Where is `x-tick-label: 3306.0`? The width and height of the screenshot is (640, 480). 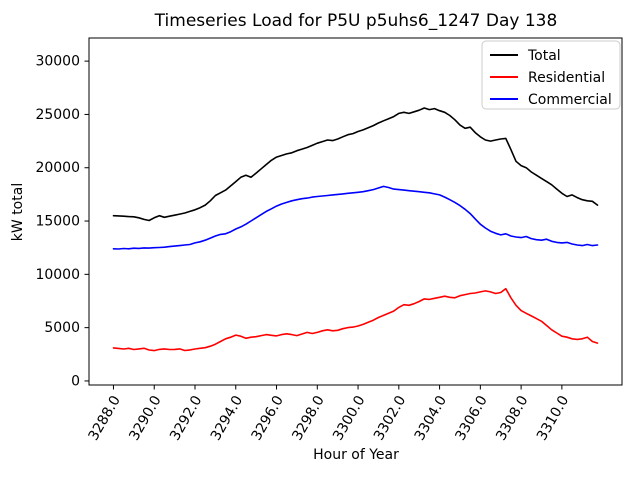
x-tick-label: 3306.0 is located at coordinates (471, 418).